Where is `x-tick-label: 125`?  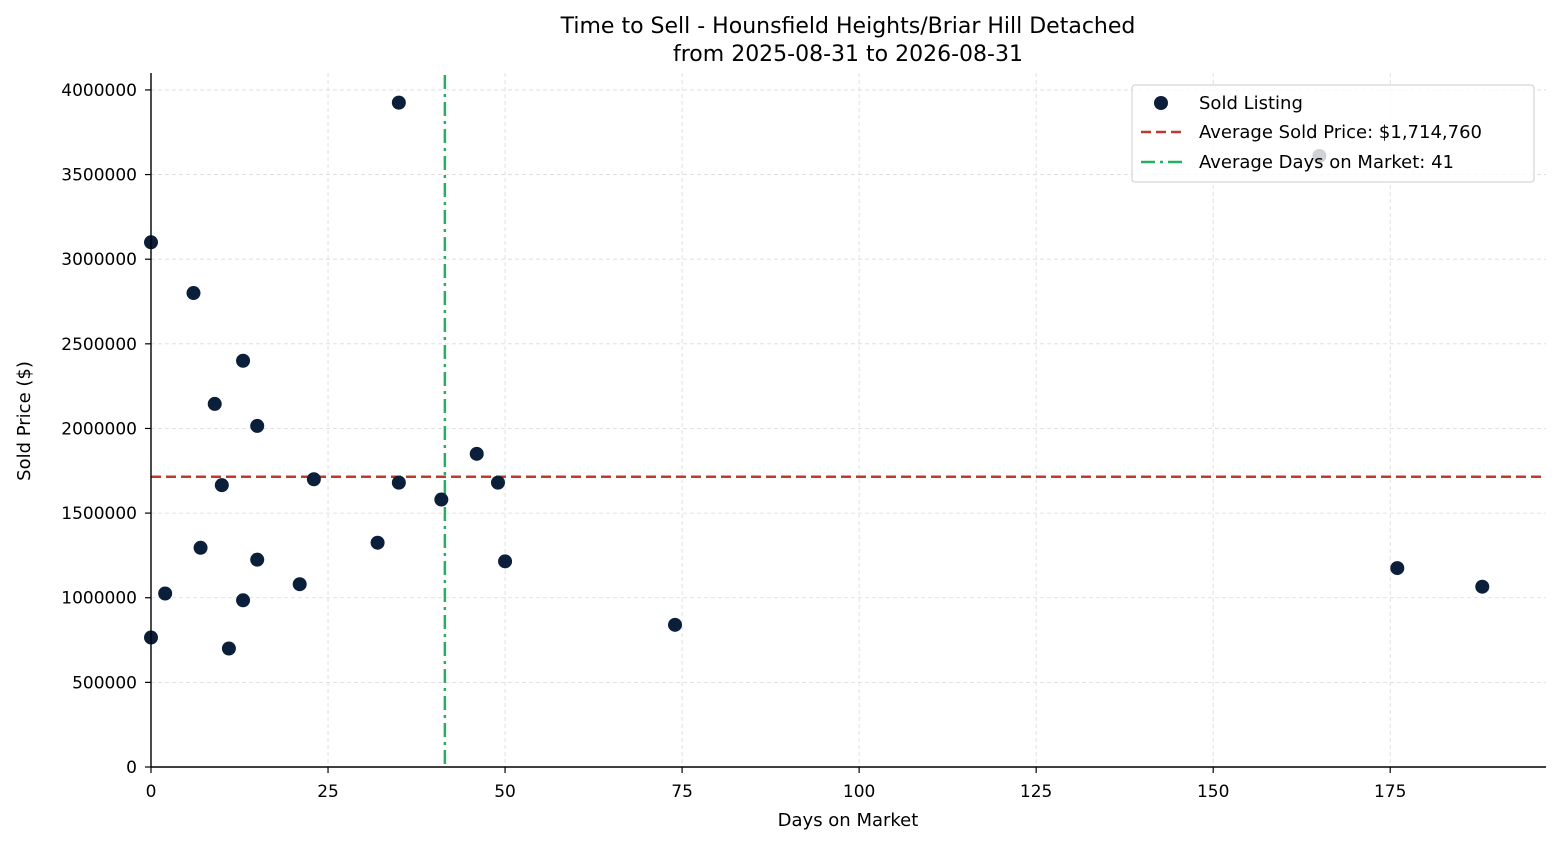
x-tick-label: 125 is located at coordinates (1036, 792).